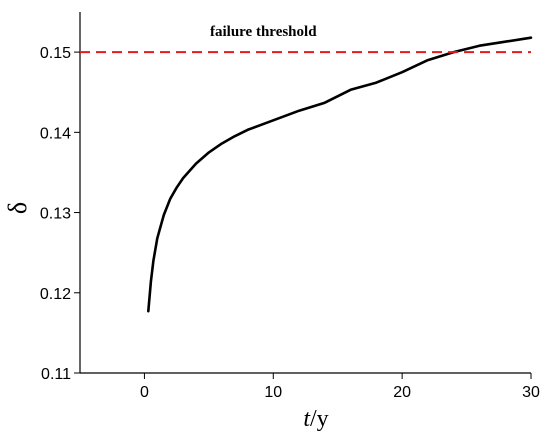 The width and height of the screenshot is (550, 439). What do you see at coordinates (56, 374) in the screenshot?
I see `y-tick-label: 0.11` at bounding box center [56, 374].